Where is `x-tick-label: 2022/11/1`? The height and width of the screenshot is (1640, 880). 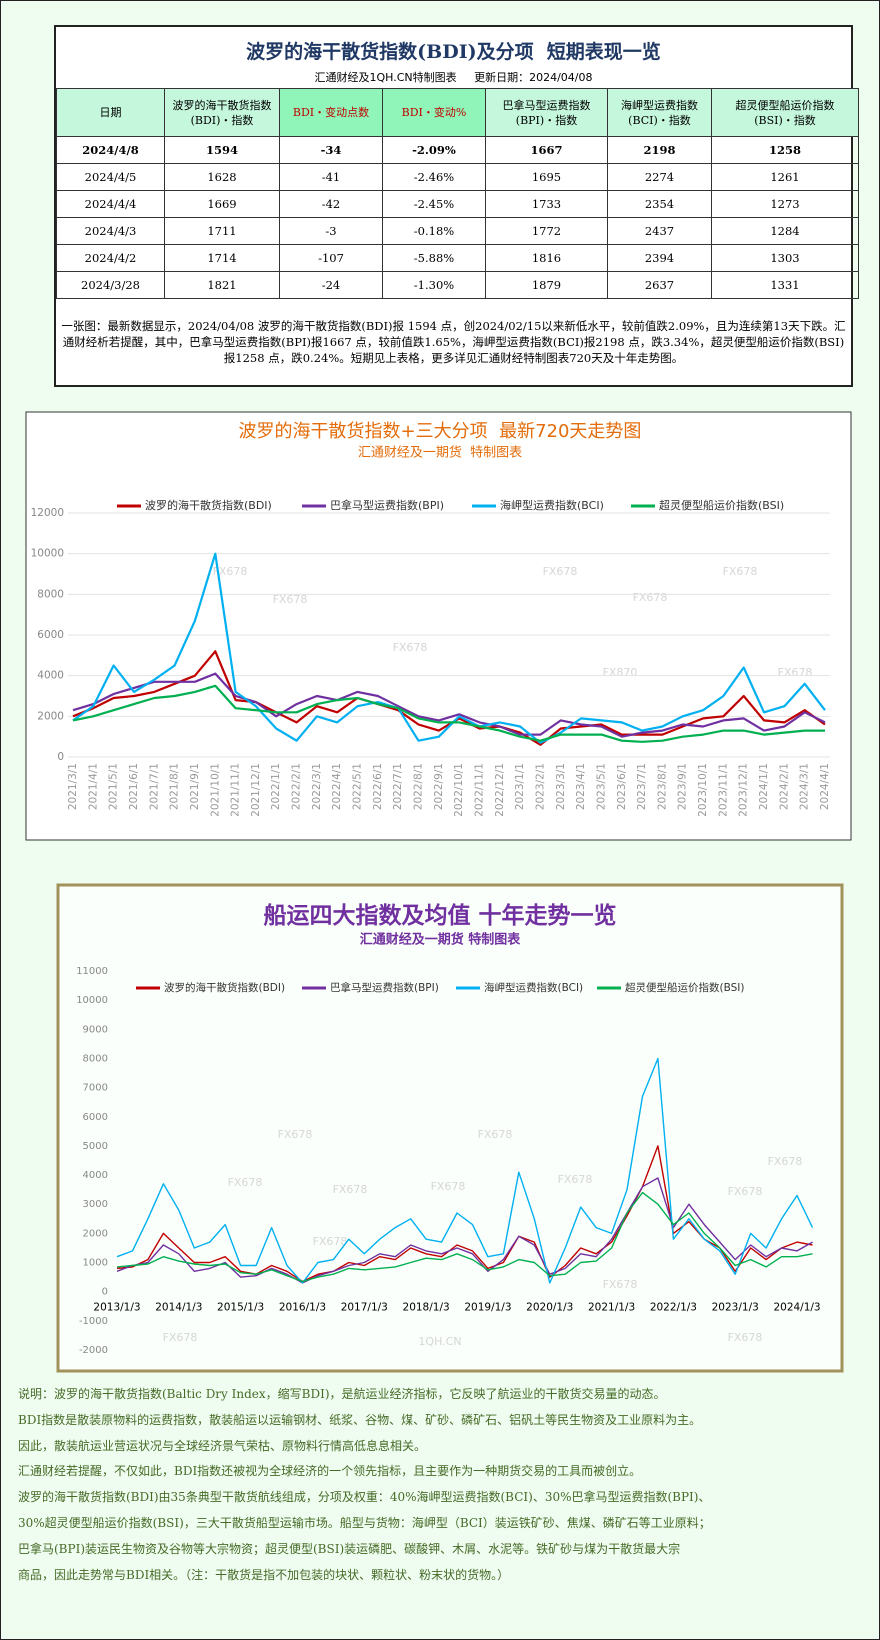
x-tick-label: 2022/11/1 is located at coordinates (479, 790).